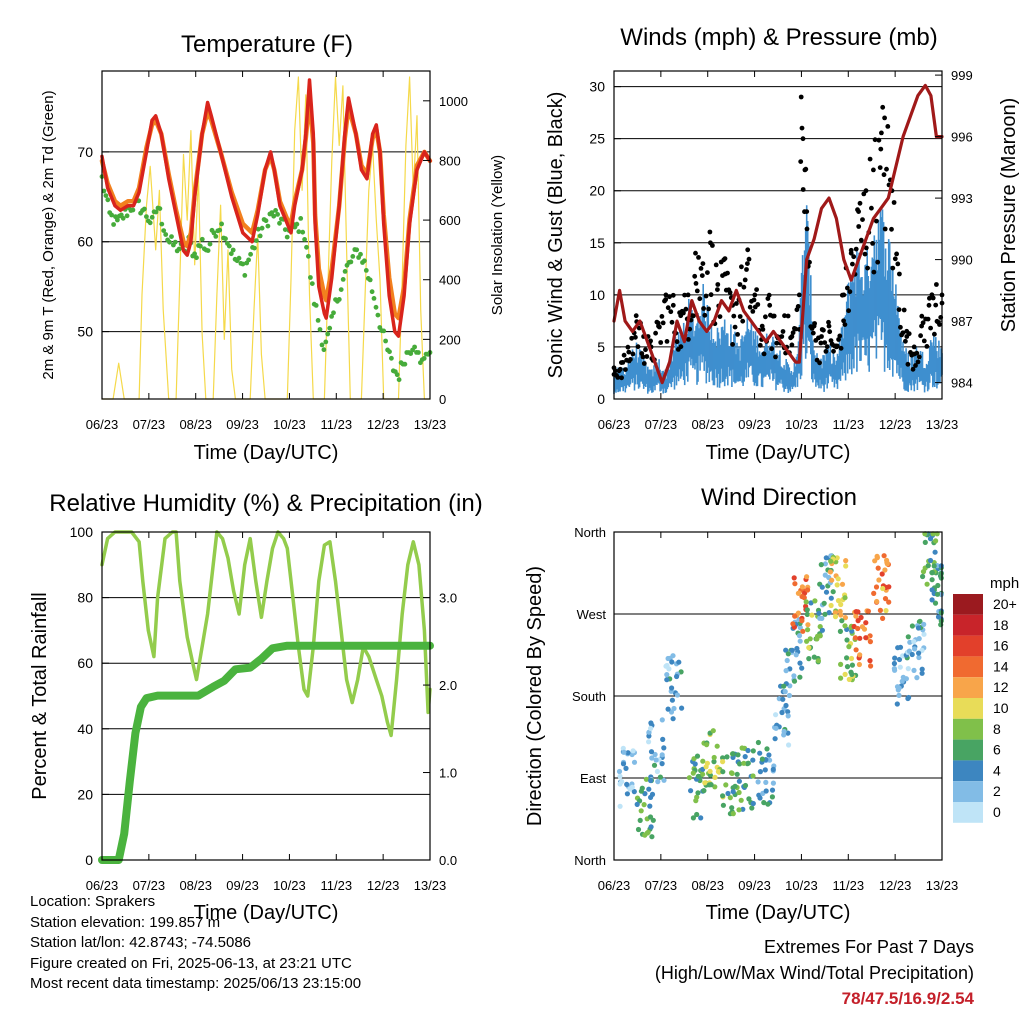 This screenshot has width=1024, height=1024. Describe the element at coordinates (266, 913) in the screenshot. I see `humidity-xlabel: Time (Day/UTC)` at that location.